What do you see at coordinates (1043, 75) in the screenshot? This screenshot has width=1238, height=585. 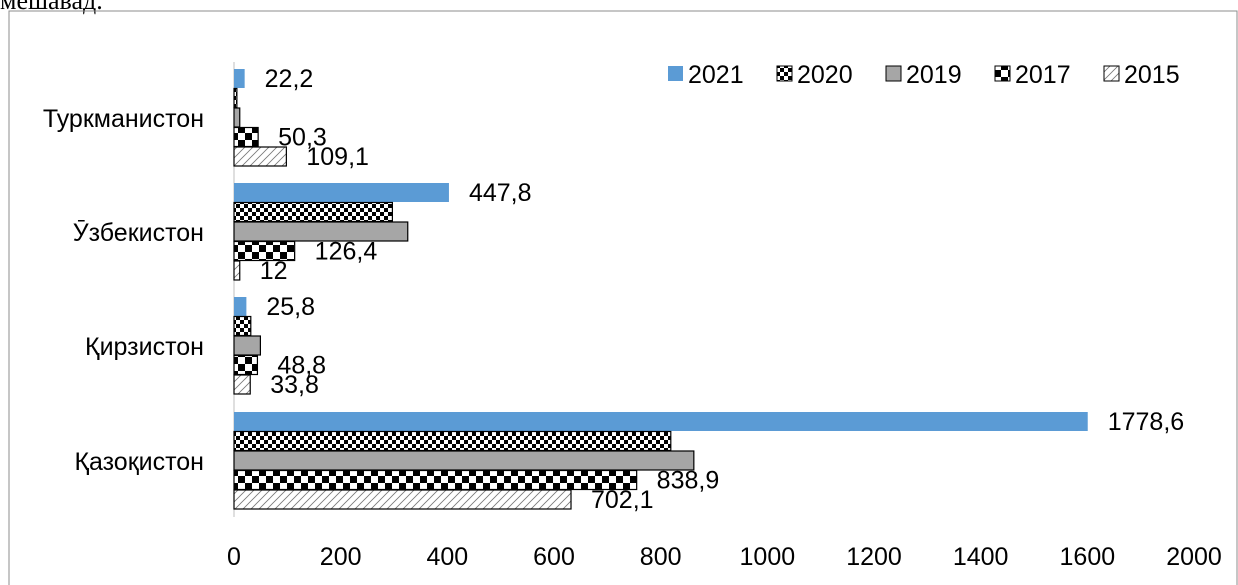 I see `legend-label-2017: 2017` at bounding box center [1043, 75].